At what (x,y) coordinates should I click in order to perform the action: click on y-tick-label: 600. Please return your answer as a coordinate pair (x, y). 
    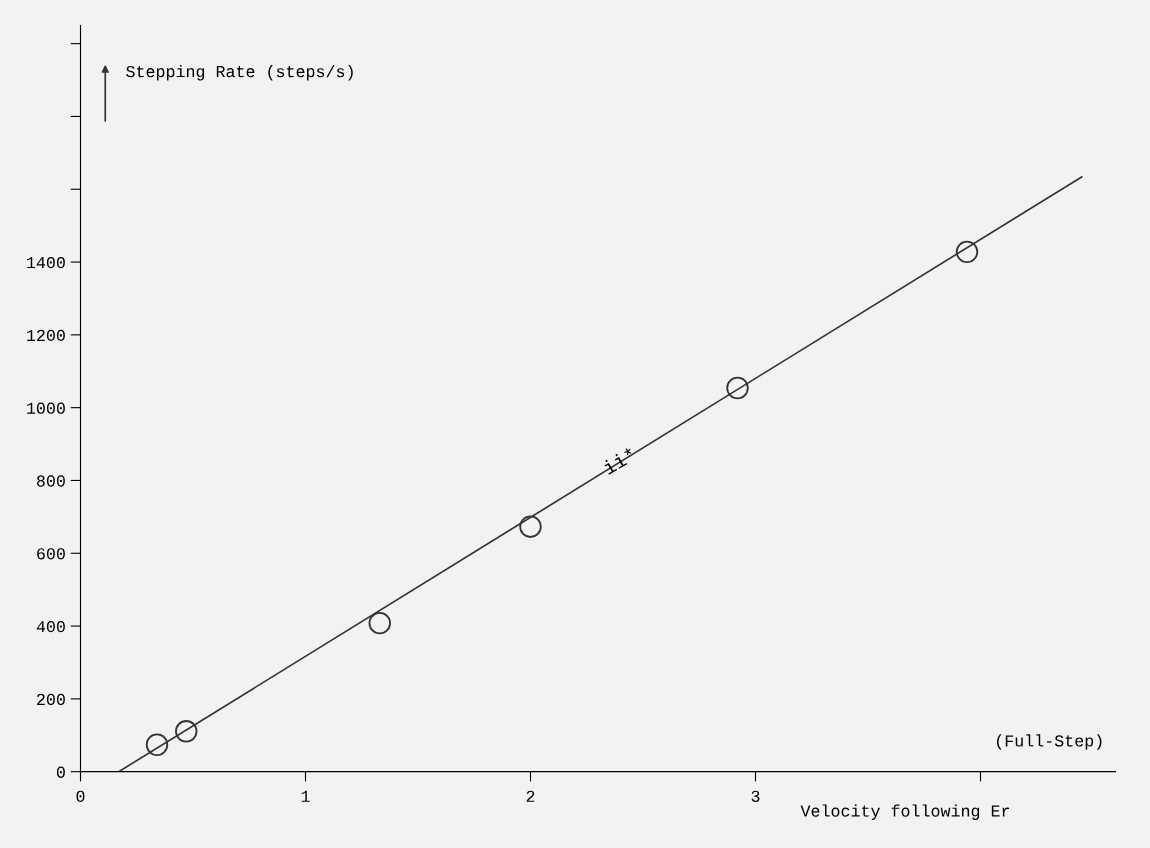
    Looking at the image, I should click on (51, 554).